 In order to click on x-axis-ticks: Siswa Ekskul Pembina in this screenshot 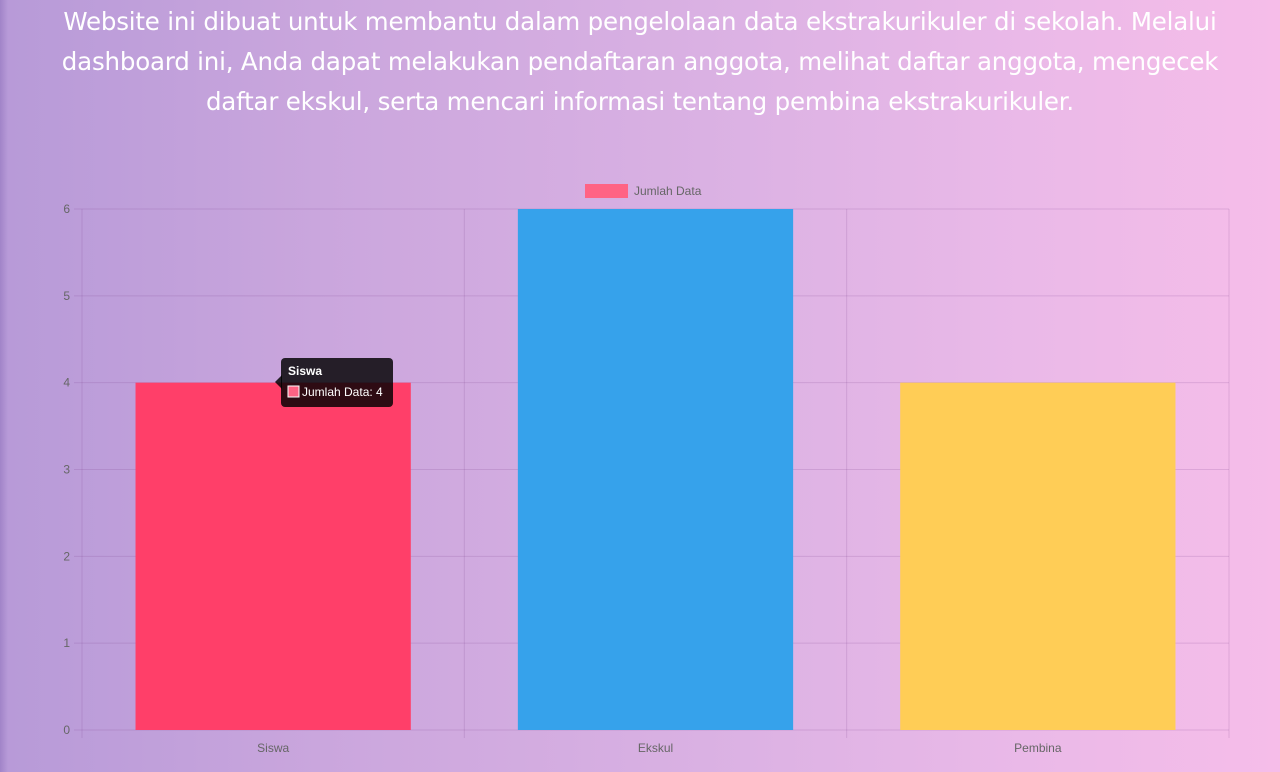, I will do `click(659, 748)`.